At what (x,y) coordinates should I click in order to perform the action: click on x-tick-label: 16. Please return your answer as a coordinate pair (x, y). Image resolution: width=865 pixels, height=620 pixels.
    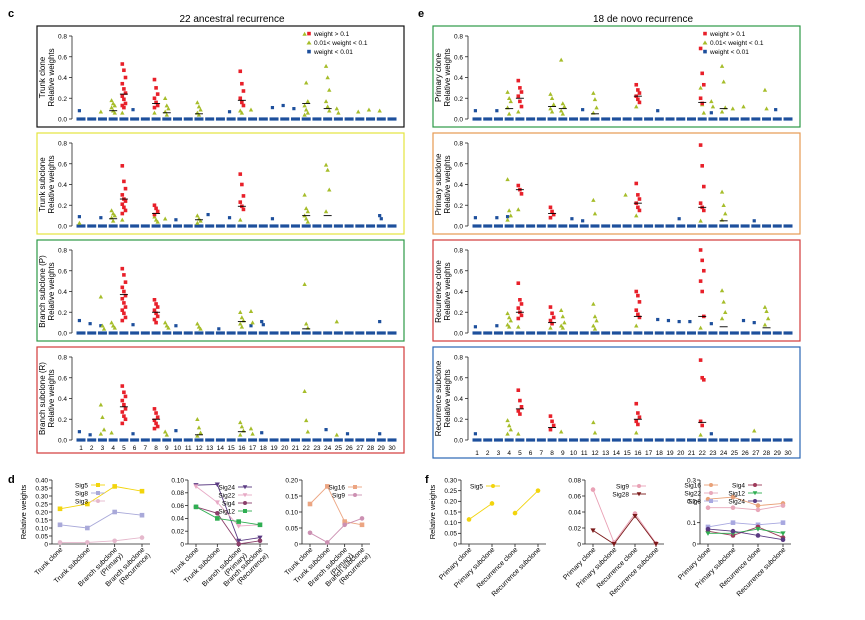
    Looking at the image, I should click on (638, 453).